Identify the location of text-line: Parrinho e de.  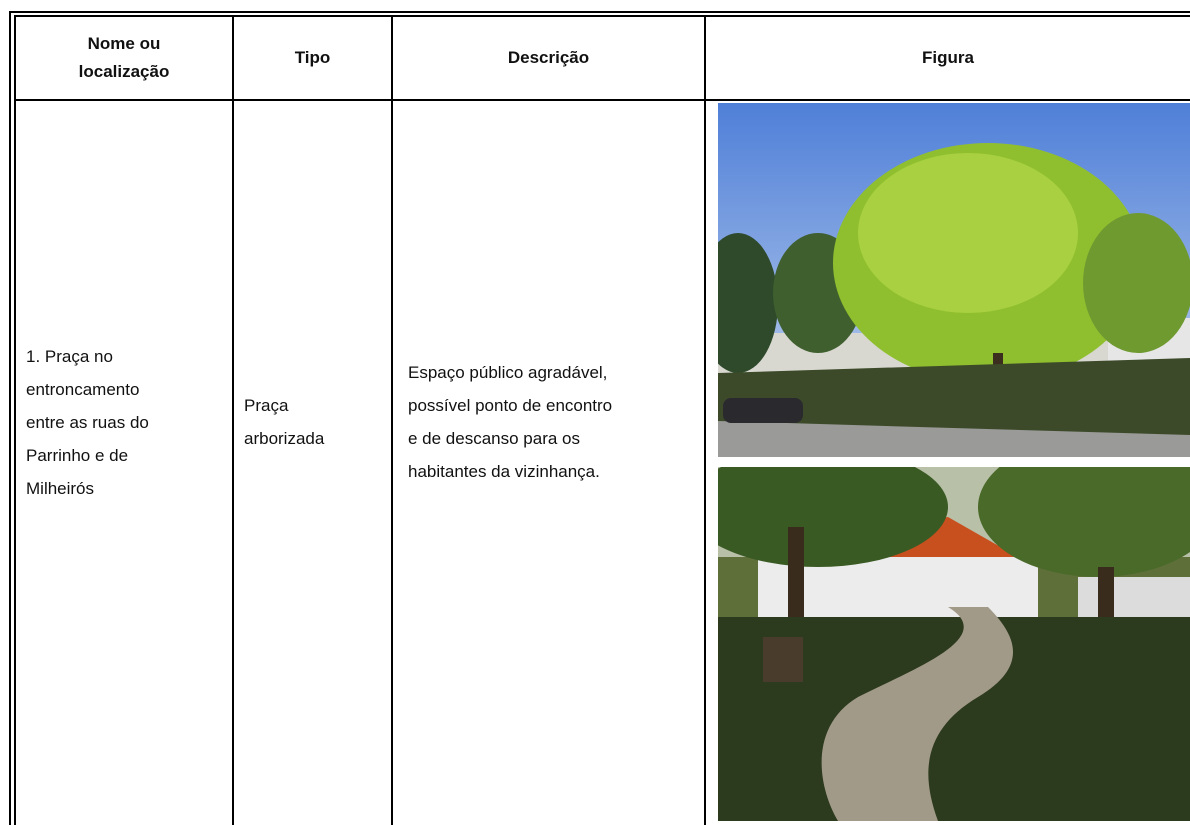
(77, 455).